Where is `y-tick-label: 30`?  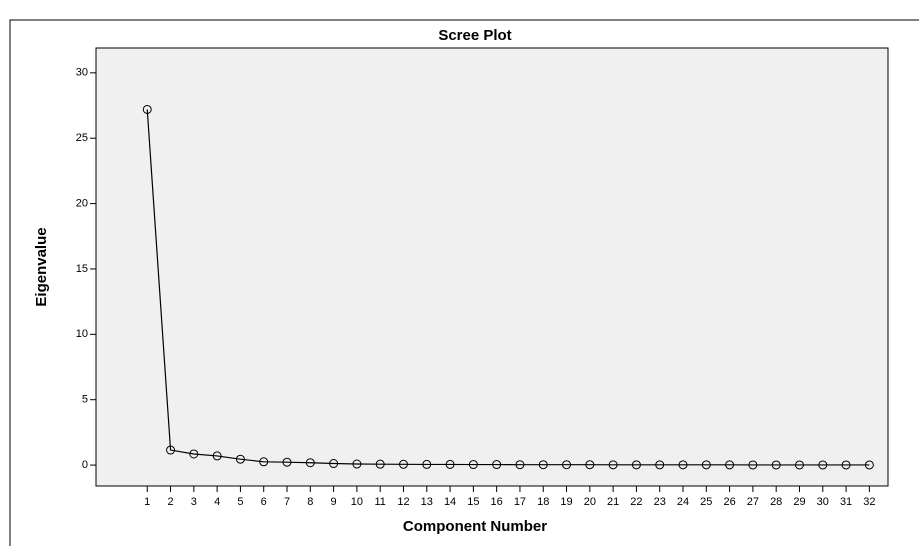
y-tick-label: 30 is located at coordinates (82, 73).